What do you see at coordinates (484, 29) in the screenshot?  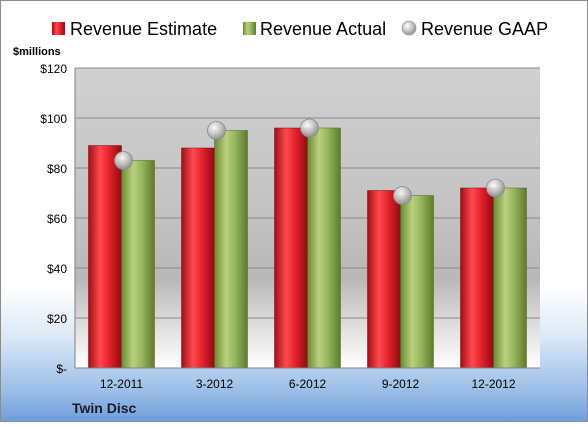 I see `legend-label-revenue-gaap: Revenue GAAP` at bounding box center [484, 29].